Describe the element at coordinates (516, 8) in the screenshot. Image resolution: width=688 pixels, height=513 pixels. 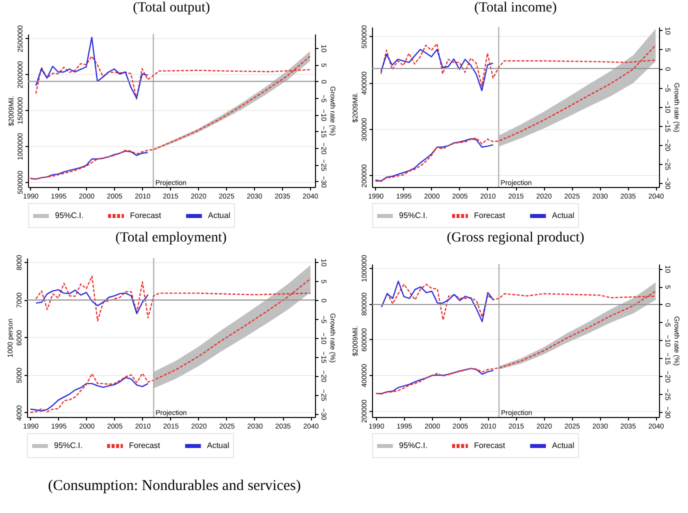
I see `chart-title: (Total income)` at that location.